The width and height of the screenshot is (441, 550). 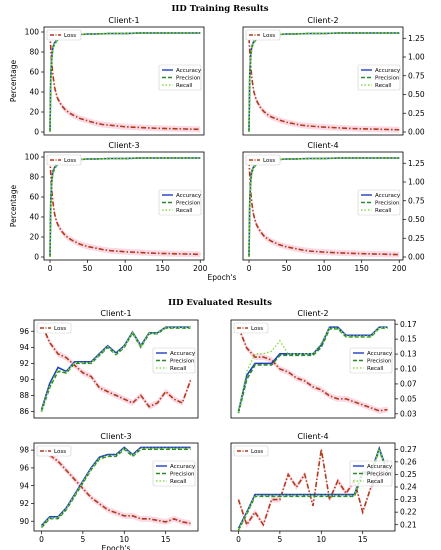 What do you see at coordinates (408, 369) in the screenshot?
I see `y2-tick-label: 0.10` at bounding box center [408, 369].